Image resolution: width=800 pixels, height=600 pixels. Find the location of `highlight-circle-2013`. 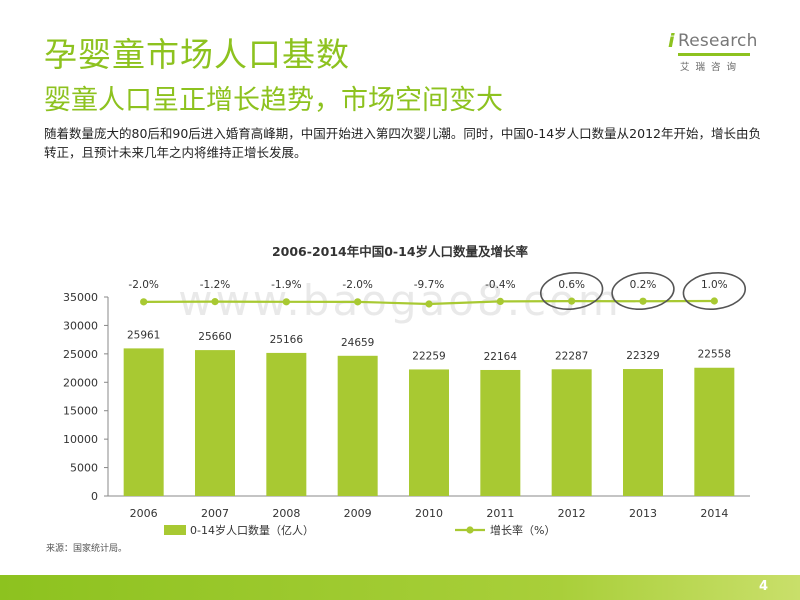

highlight-circle-2013 is located at coordinates (643, 291).